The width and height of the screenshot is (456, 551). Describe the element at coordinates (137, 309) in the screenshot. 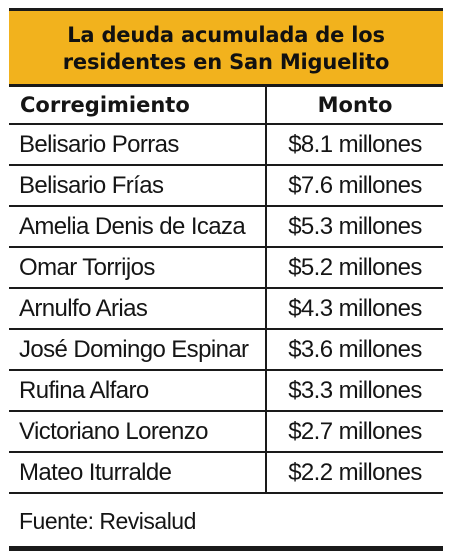

I see `corregimiento-cell: Arnulfo Arias` at that location.